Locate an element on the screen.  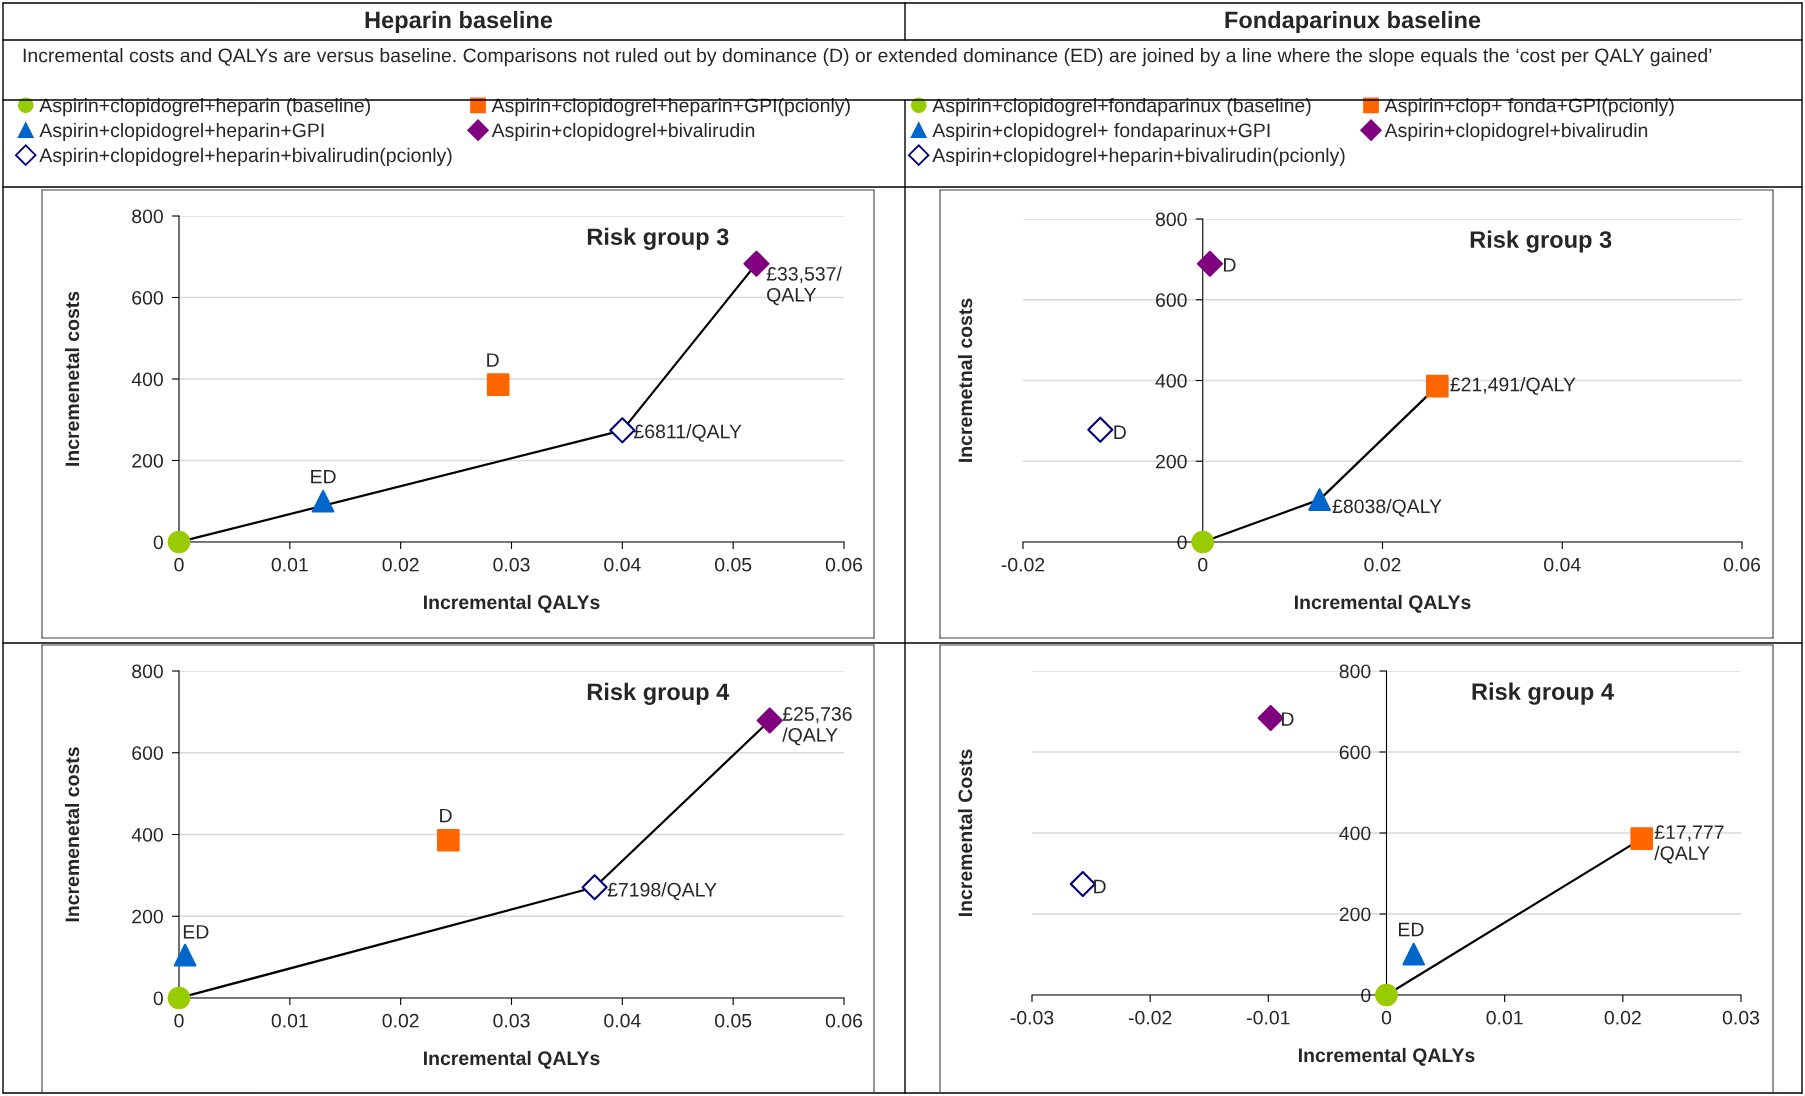
x-tick-label: -0.03 is located at coordinates (1032, 1017).